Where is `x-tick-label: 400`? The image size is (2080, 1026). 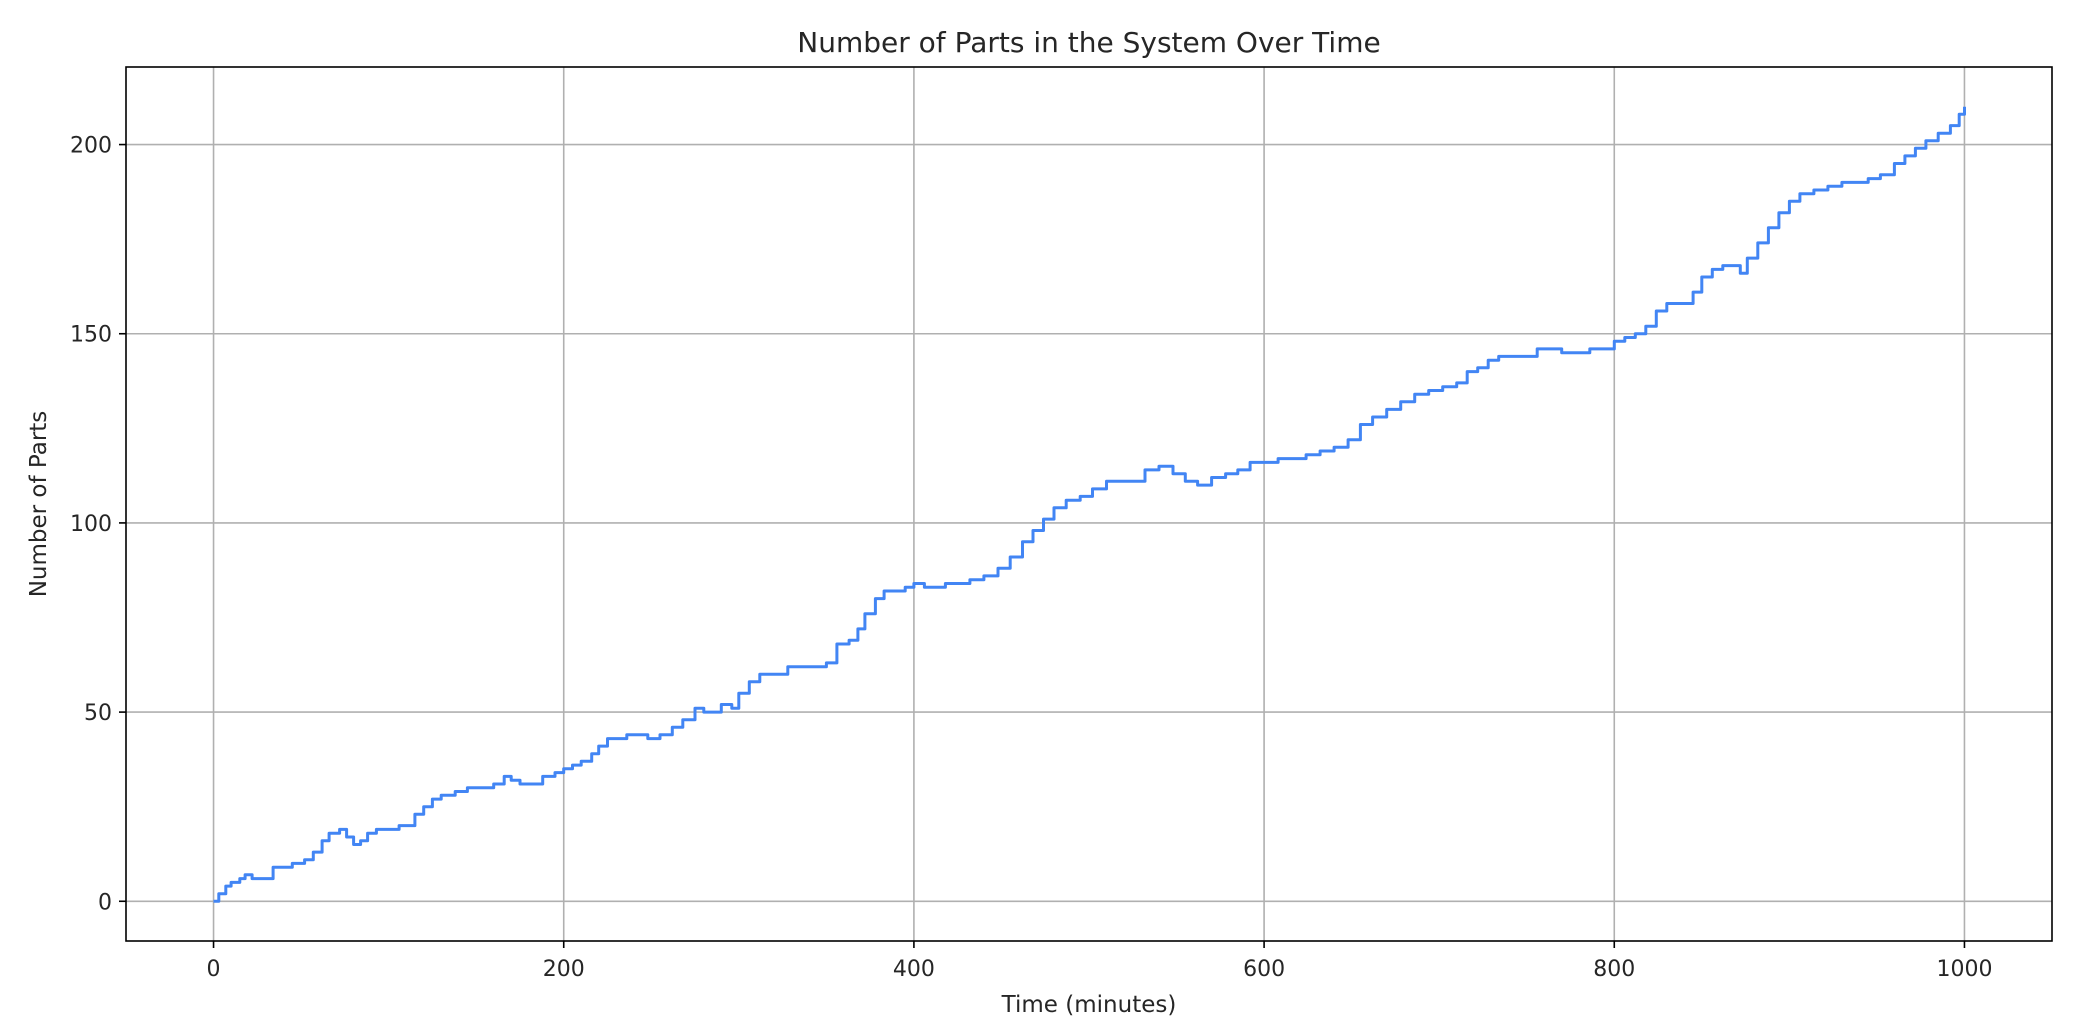 x-tick-label: 400 is located at coordinates (914, 969).